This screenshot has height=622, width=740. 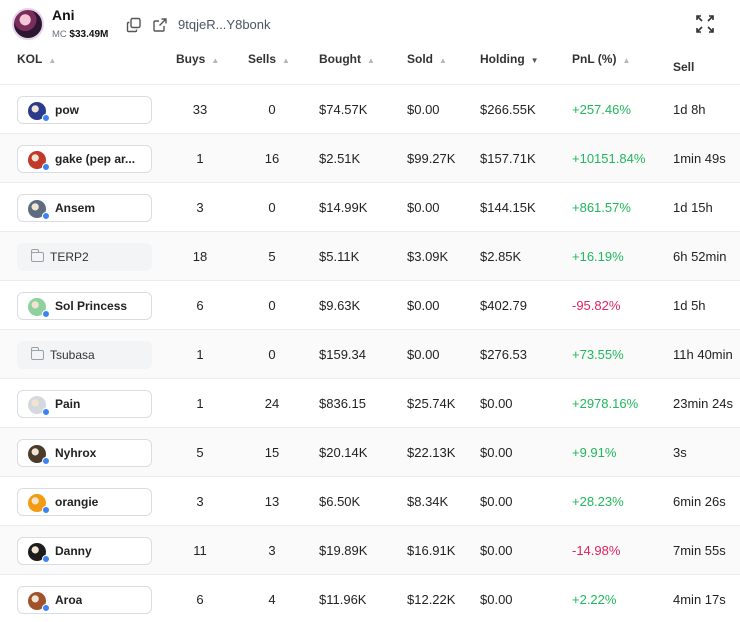 I want to click on last-sell-time: 1d 5h, so click(x=689, y=305).